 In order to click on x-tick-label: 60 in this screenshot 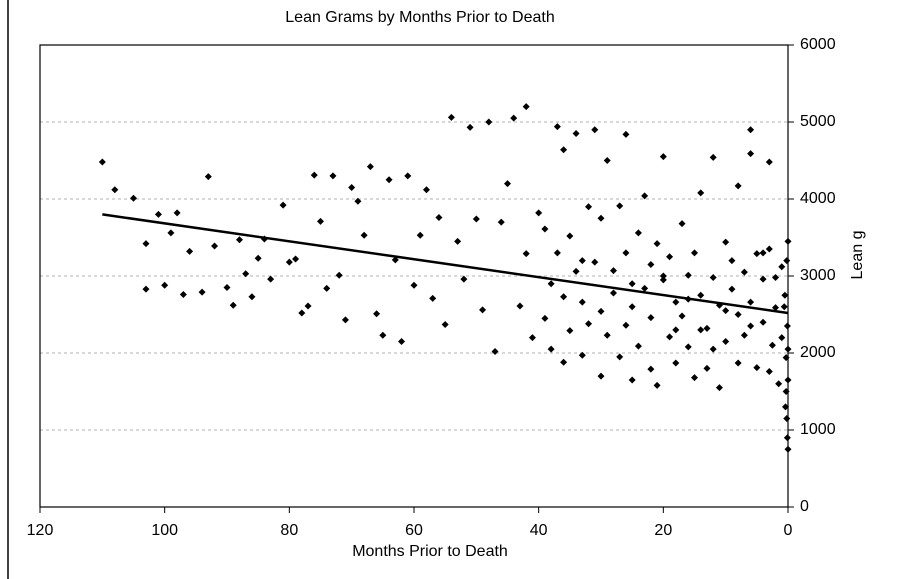, I will do `click(414, 530)`.